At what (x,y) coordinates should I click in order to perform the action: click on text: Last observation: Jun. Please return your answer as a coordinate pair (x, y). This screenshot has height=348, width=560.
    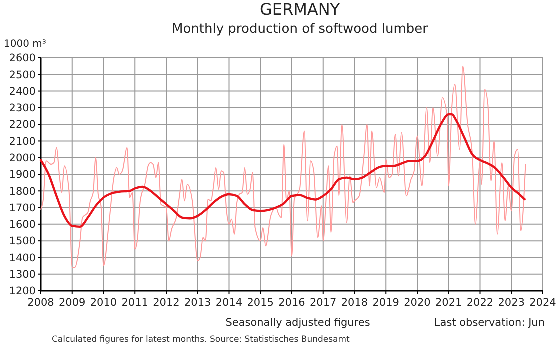
    Looking at the image, I should click on (489, 323).